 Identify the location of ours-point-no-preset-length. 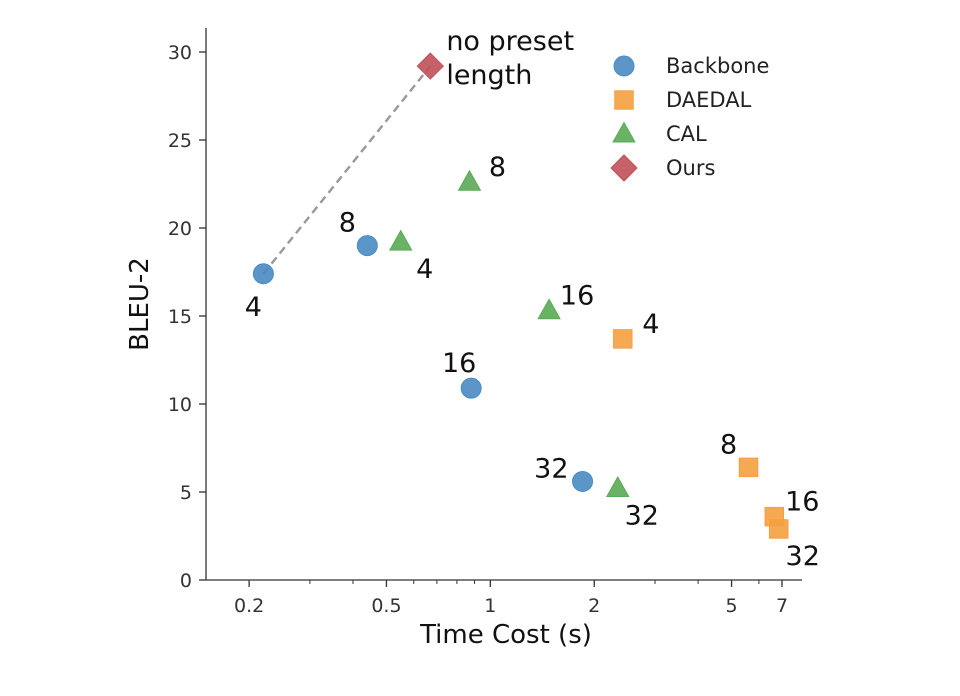
(430, 66).